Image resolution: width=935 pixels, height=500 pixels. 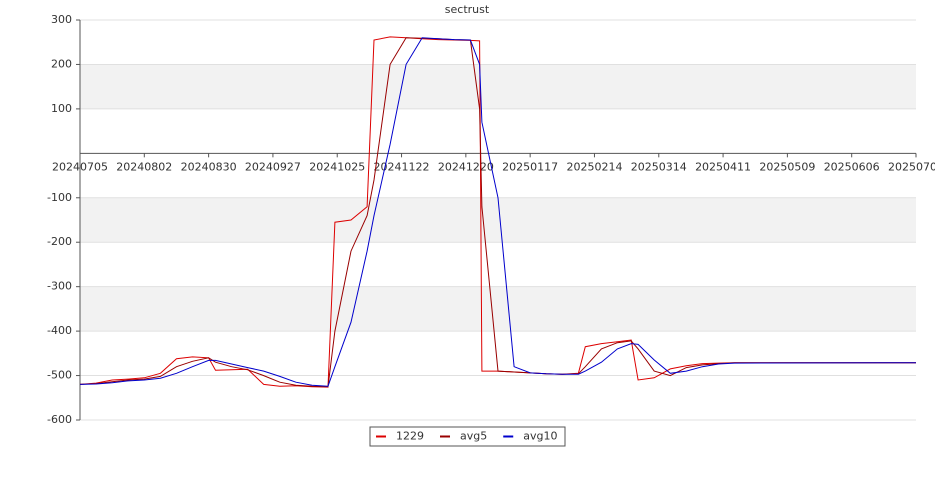 What do you see at coordinates (530, 166) in the screenshot?
I see `x-tick-label: 20250117` at bounding box center [530, 166].